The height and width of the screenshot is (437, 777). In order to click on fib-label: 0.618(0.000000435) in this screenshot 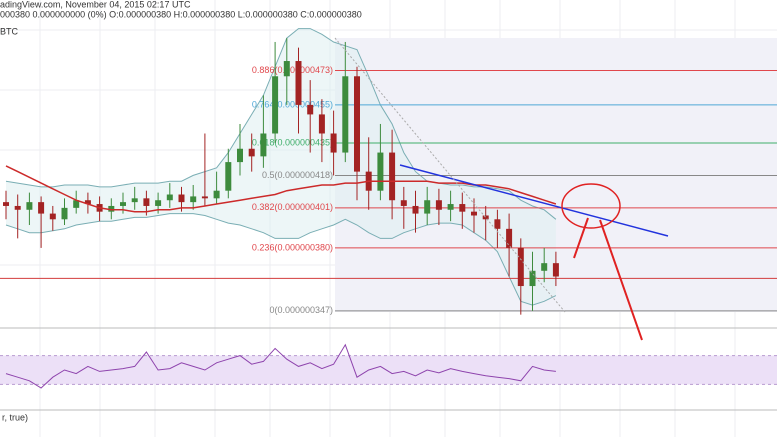, I will do `click(292, 142)`.